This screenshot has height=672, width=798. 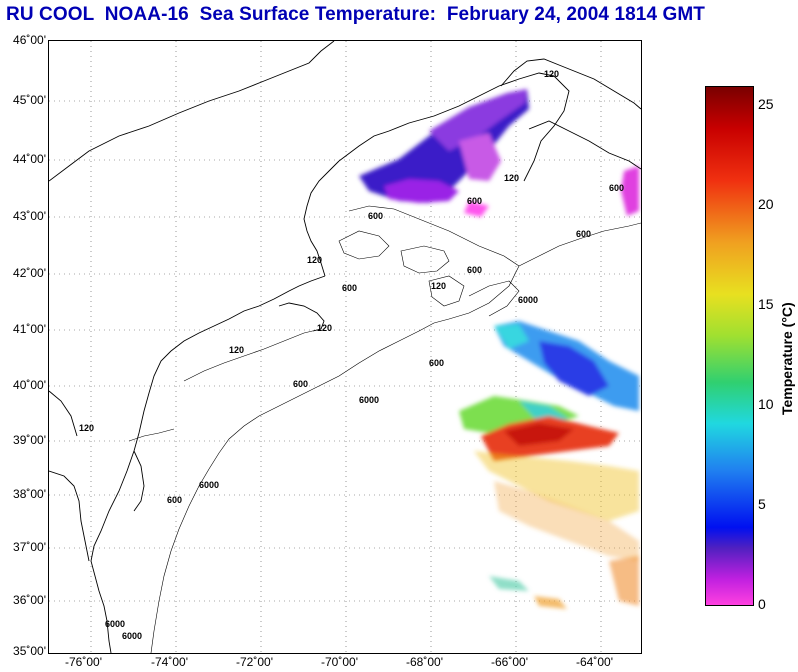 What do you see at coordinates (762, 604) in the screenshot?
I see `colorbar-tick: 0` at bounding box center [762, 604].